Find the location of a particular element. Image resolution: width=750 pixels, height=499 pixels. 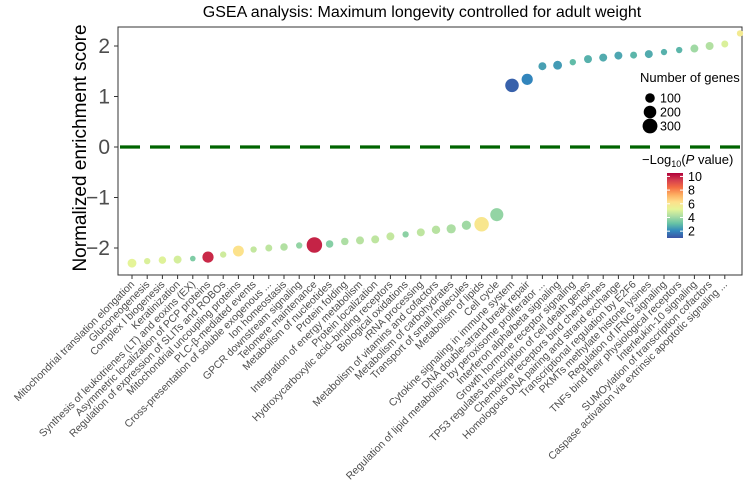

color-legend-title-suffix: value) is located at coordinates (713, 159).